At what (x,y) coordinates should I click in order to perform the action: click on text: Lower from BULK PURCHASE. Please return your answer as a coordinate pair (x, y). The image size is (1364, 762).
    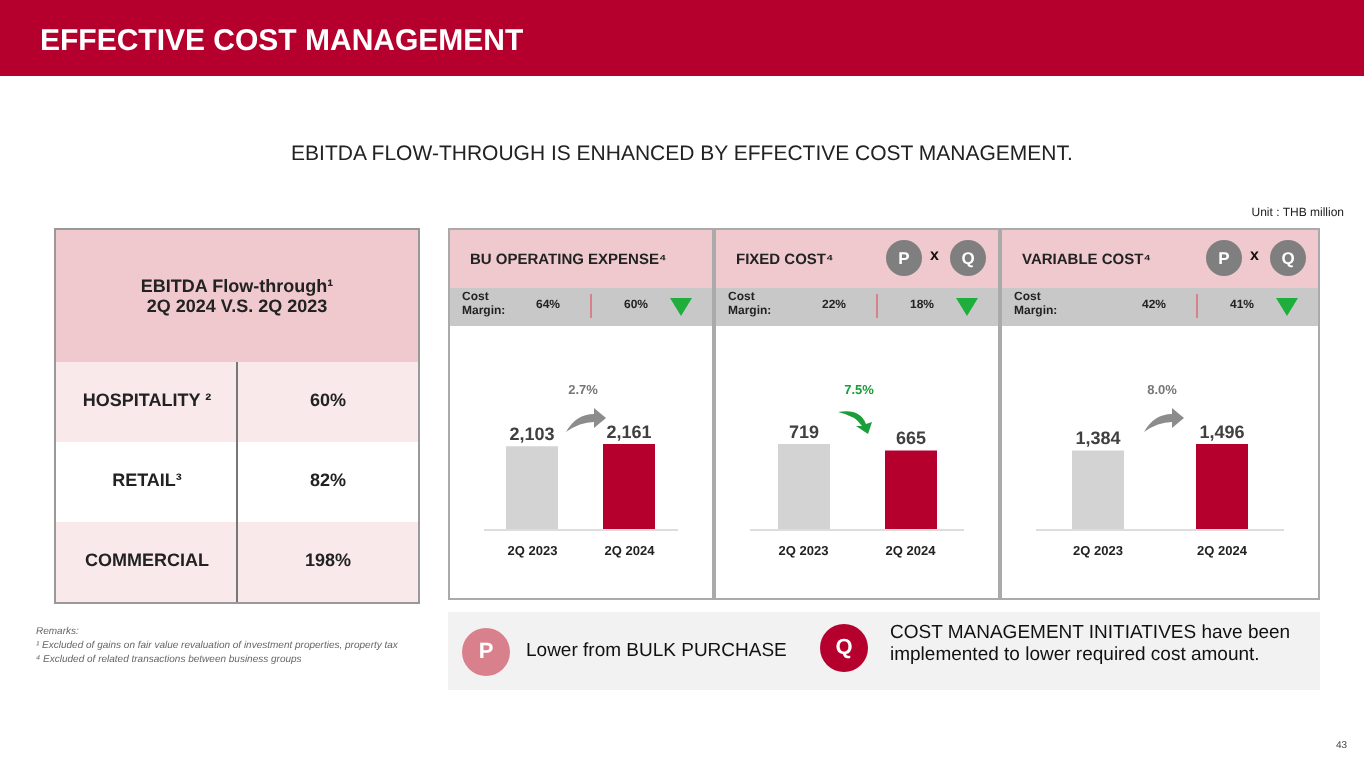
    Looking at the image, I should click on (656, 651).